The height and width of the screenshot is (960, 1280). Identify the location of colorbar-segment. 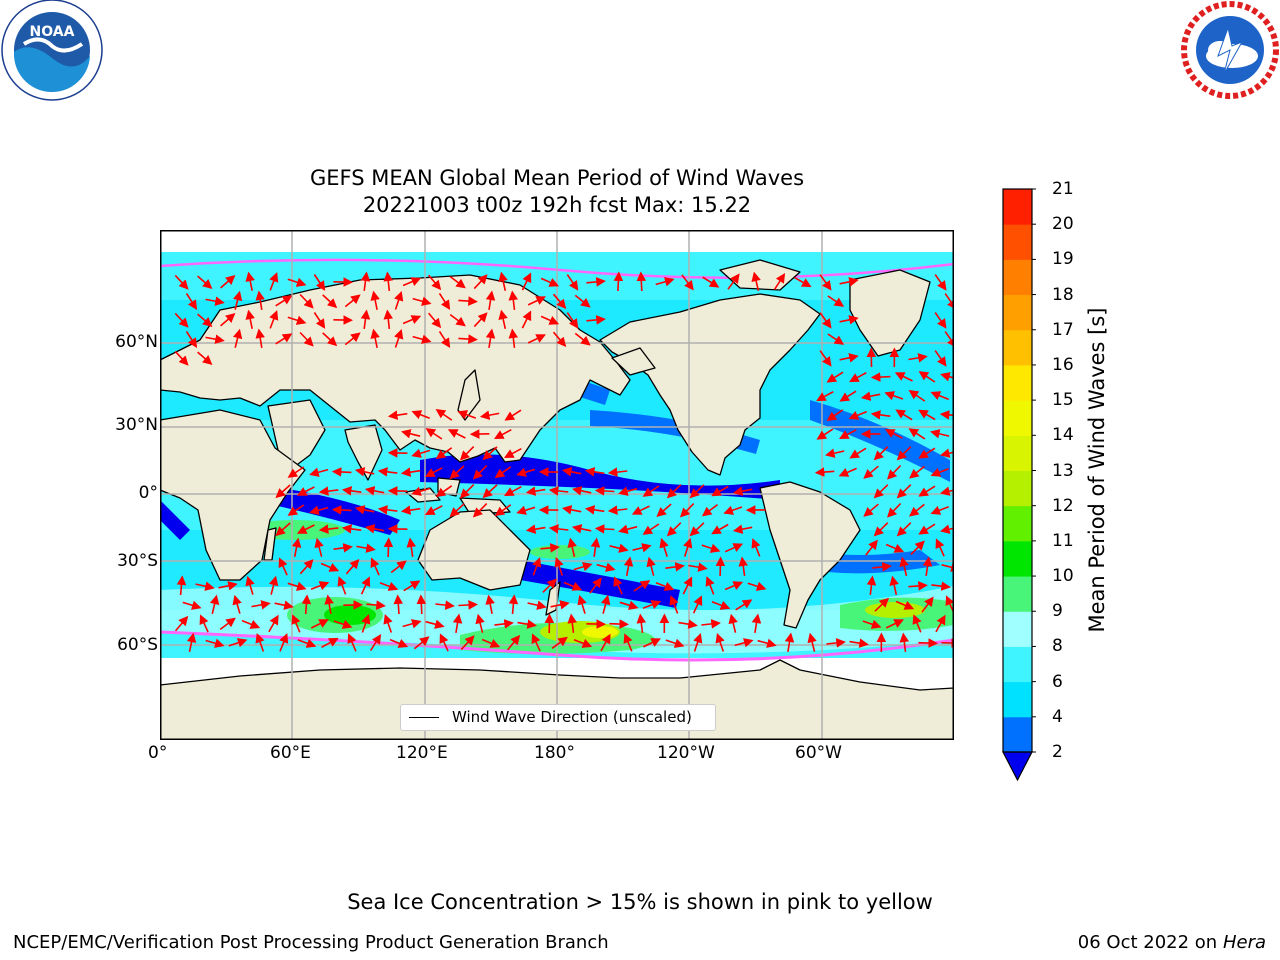
(1017, 382).